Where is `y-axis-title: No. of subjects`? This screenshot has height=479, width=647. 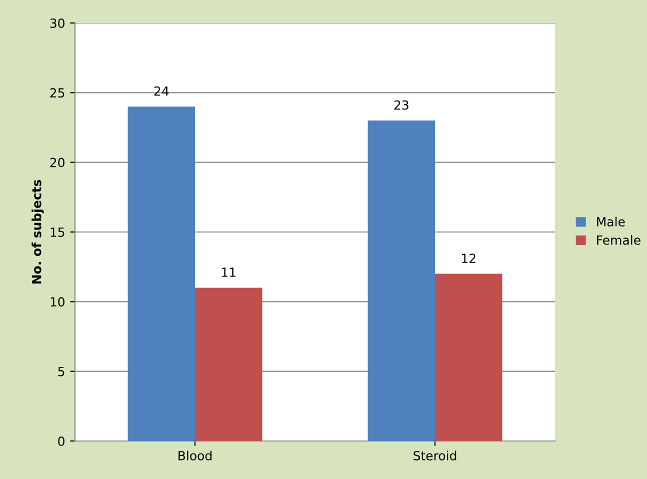 y-axis-title: No. of subjects is located at coordinates (38, 232).